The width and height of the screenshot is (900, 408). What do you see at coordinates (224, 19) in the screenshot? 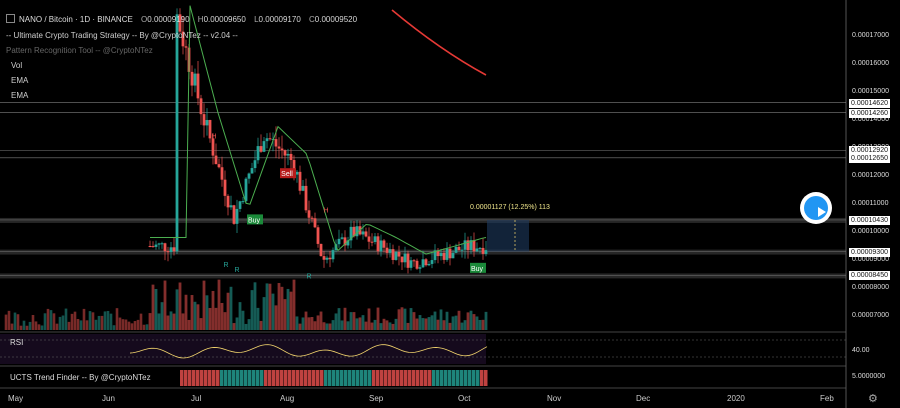
I see `high-value: 0.00009650` at bounding box center [224, 19].